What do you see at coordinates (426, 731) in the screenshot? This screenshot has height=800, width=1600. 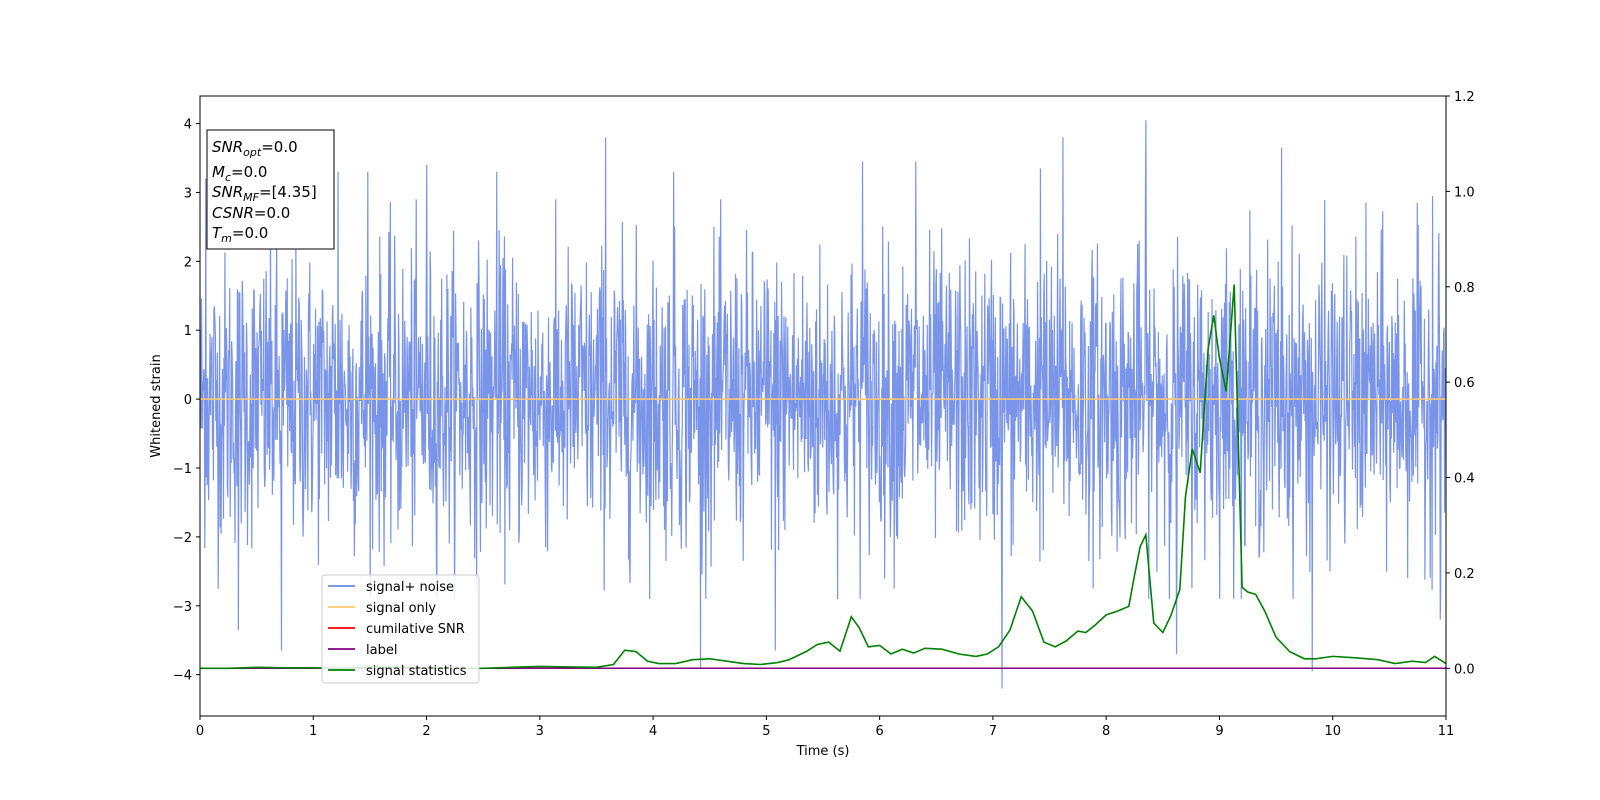 I see `x-tick-label: 2` at bounding box center [426, 731].